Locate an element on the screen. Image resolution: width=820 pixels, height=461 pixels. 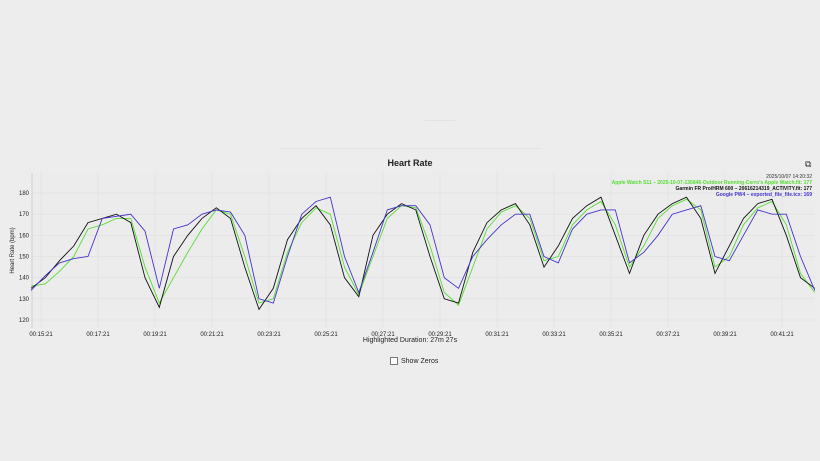
x-tick-label: 00:31:21 is located at coordinates (497, 335).